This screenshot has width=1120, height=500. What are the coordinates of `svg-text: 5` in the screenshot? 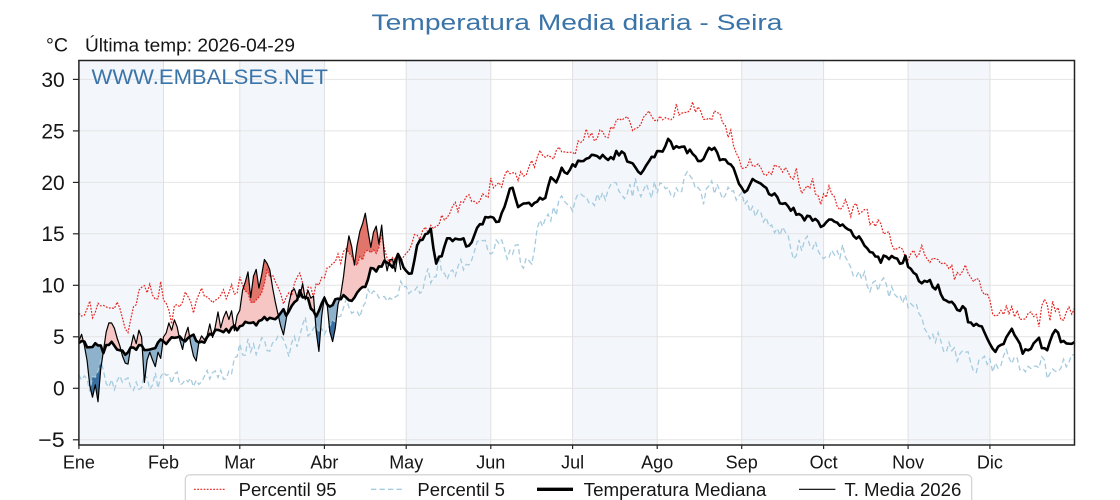 It's located at (59, 337).